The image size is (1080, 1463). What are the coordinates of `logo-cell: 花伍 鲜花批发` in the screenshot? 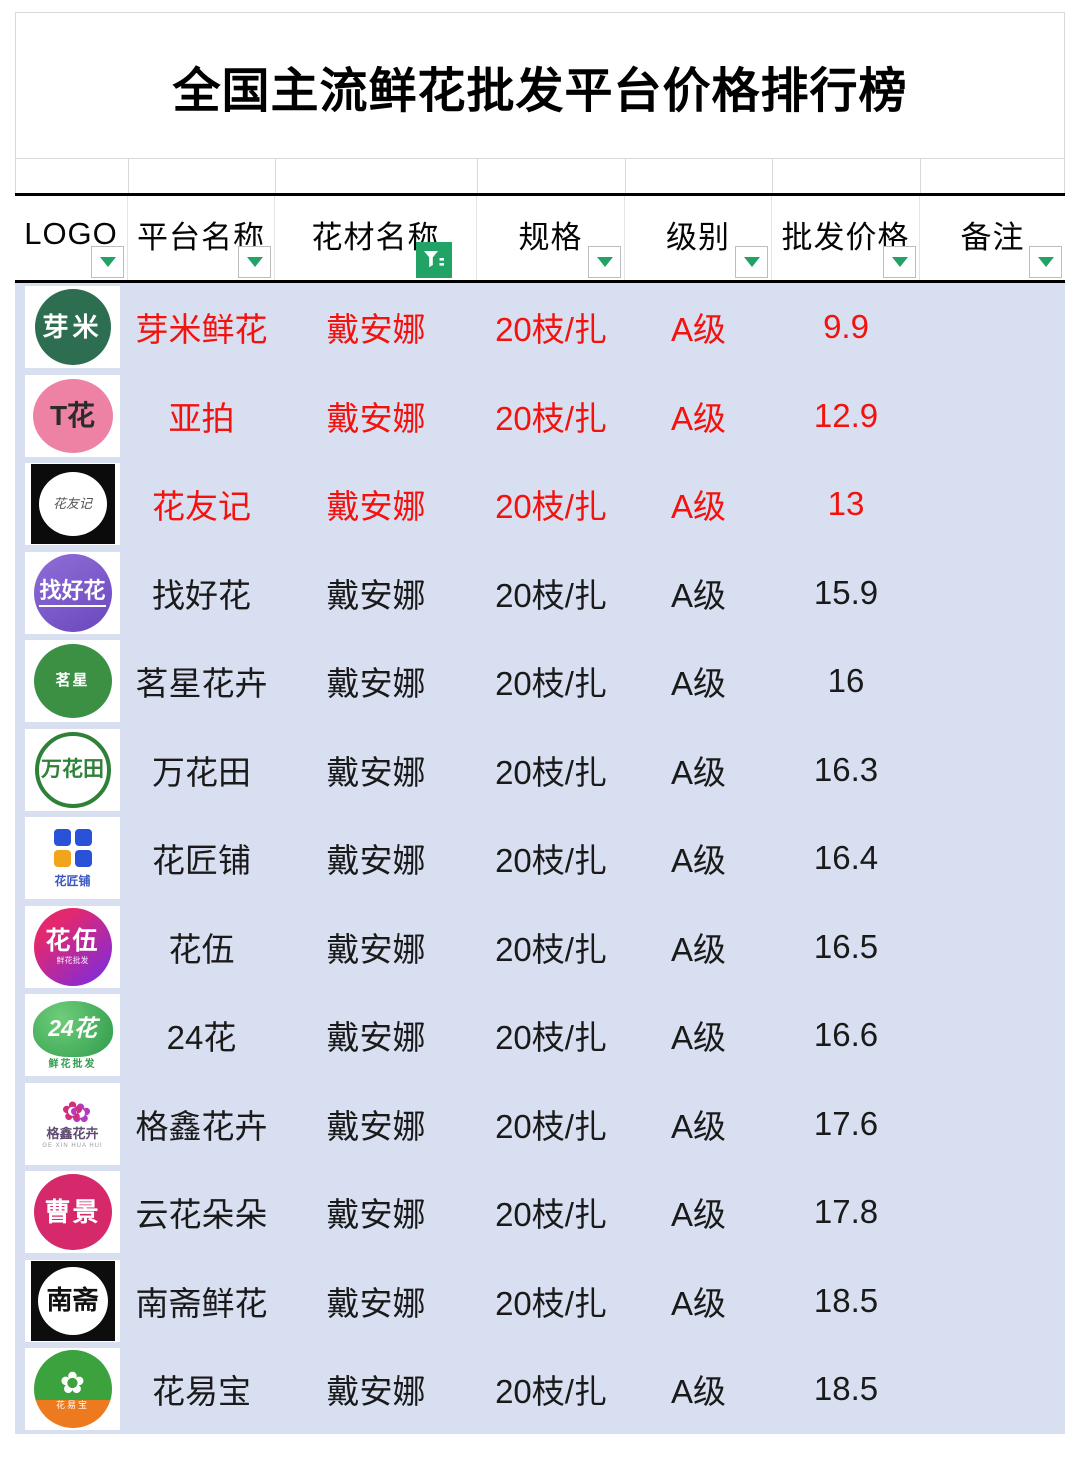 It's located at (71, 947).